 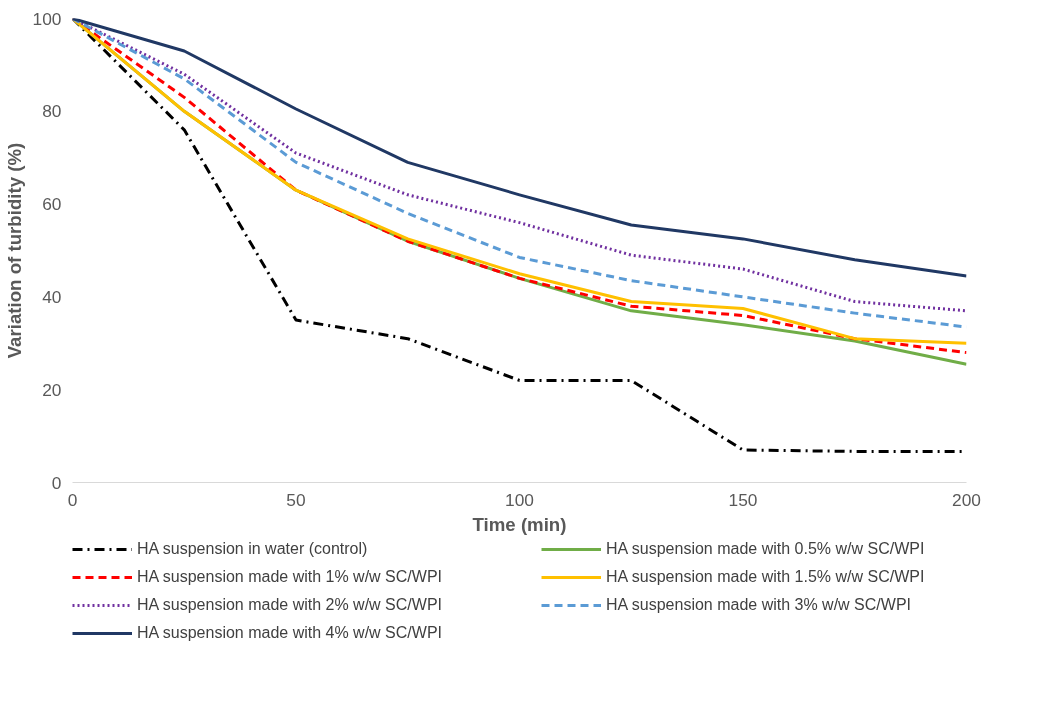 What do you see at coordinates (966, 499) in the screenshot?
I see `x-tick-label: 200` at bounding box center [966, 499].